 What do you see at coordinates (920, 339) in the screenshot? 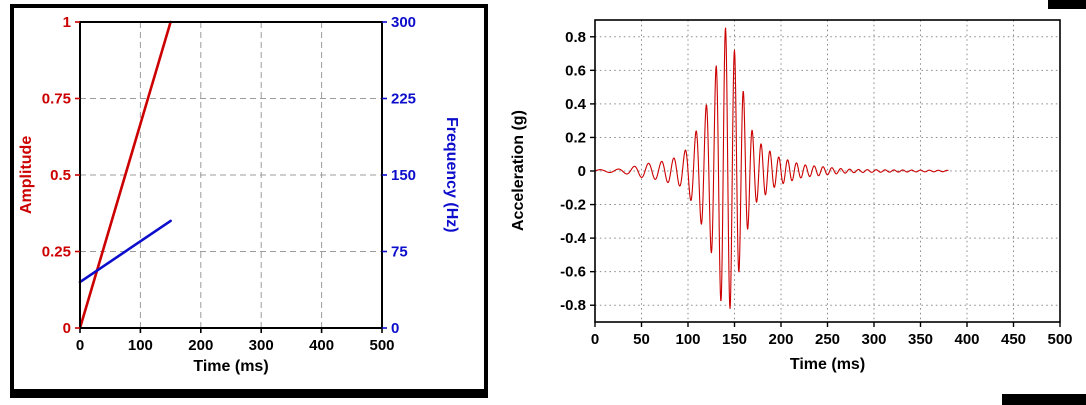
I see `svg-text: 350` at bounding box center [920, 339].